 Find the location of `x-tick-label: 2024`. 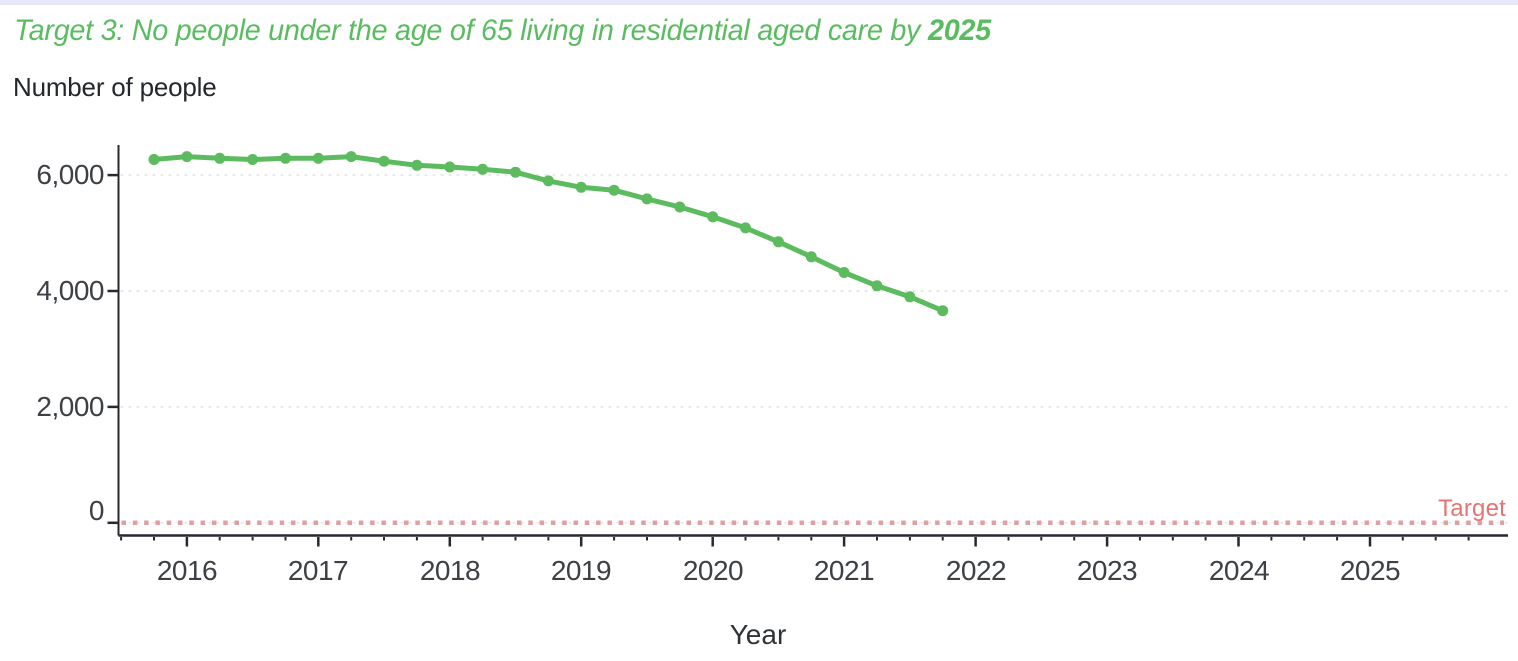

x-tick-label: 2024 is located at coordinates (1239, 570).